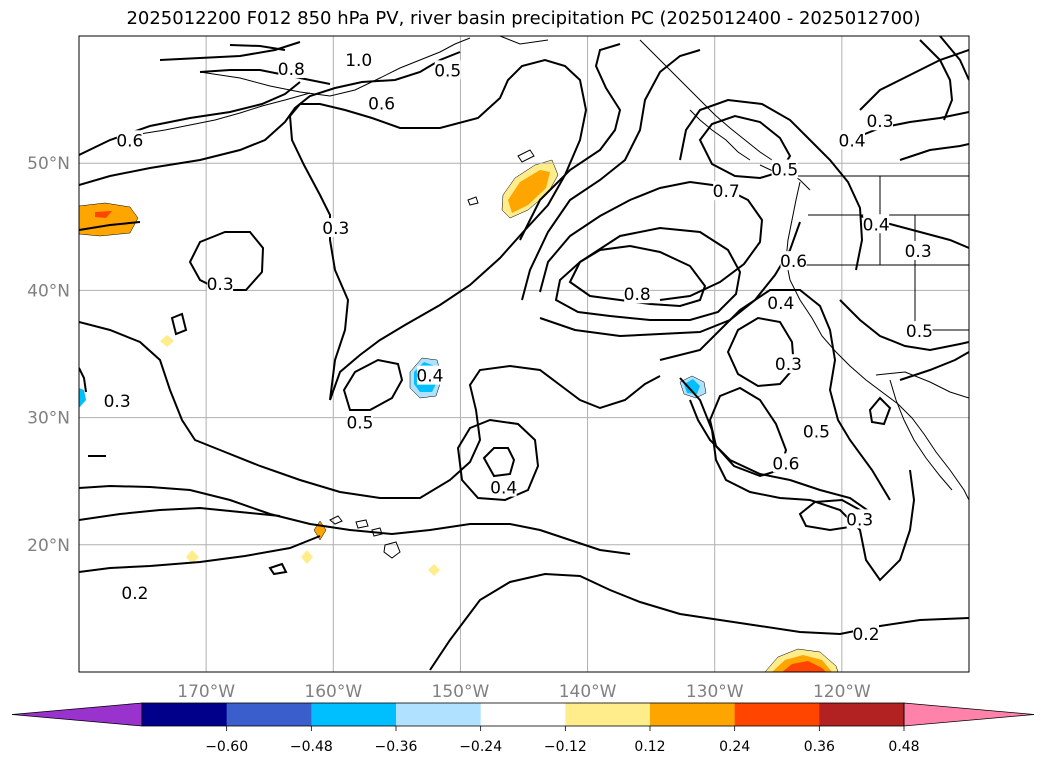  I want to click on lon-tick-label: 160°W, so click(333, 692).